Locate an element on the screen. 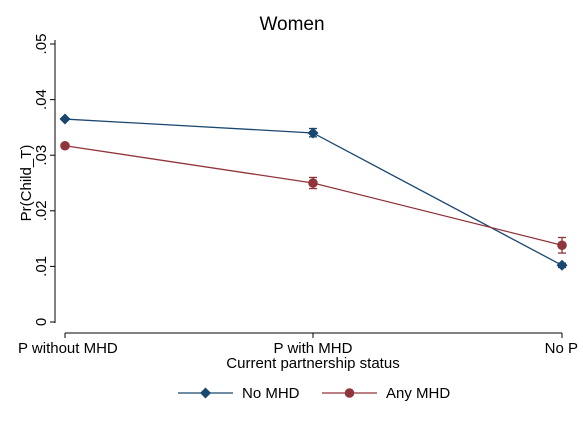 Image resolution: width=583 pixels, height=430 pixels. y-tick-label-5: .05 is located at coordinates (41, 44).